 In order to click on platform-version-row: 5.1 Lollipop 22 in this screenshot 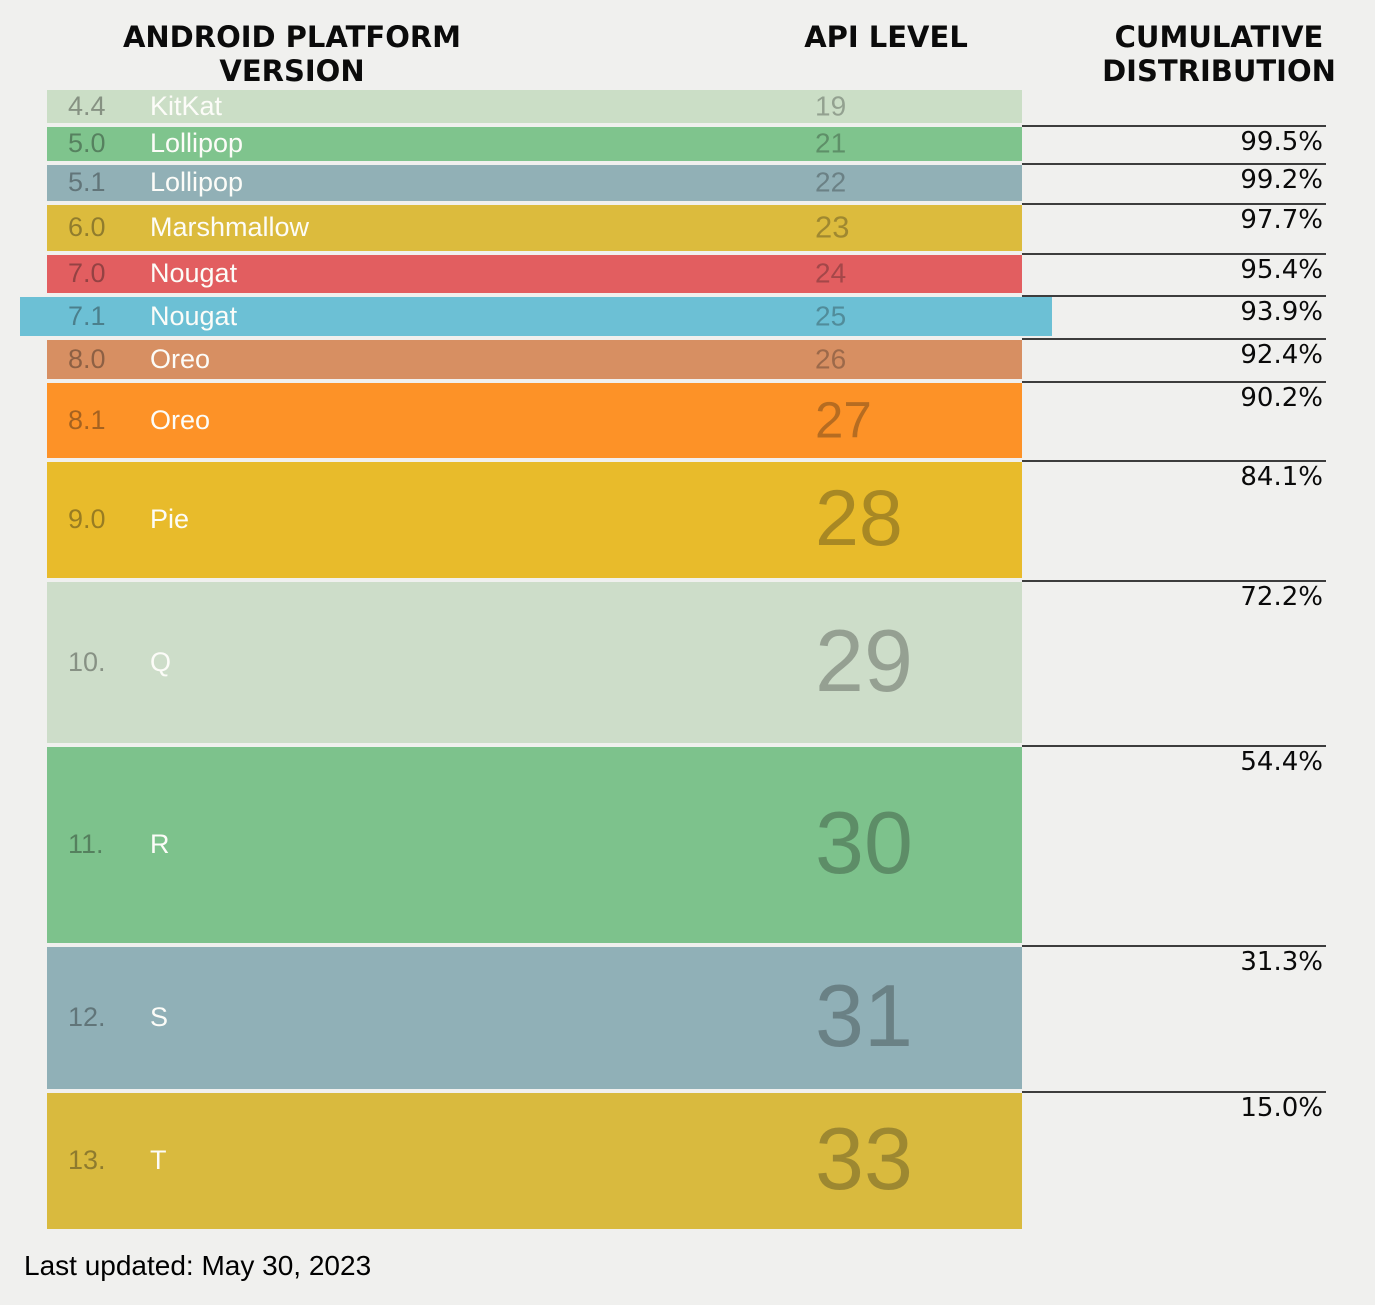, I will do `click(687, 183)`.